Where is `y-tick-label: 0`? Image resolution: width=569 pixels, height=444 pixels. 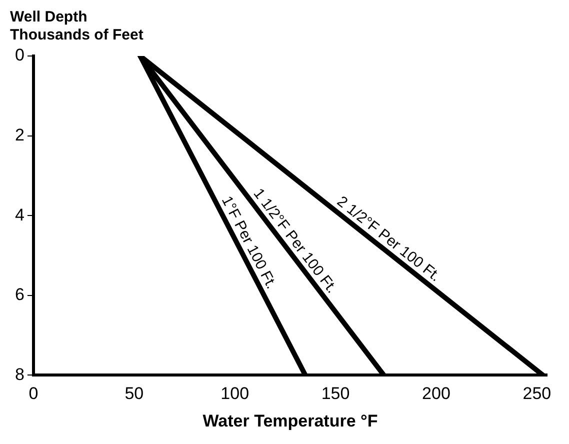 y-tick-label: 0 is located at coordinates (19, 55).